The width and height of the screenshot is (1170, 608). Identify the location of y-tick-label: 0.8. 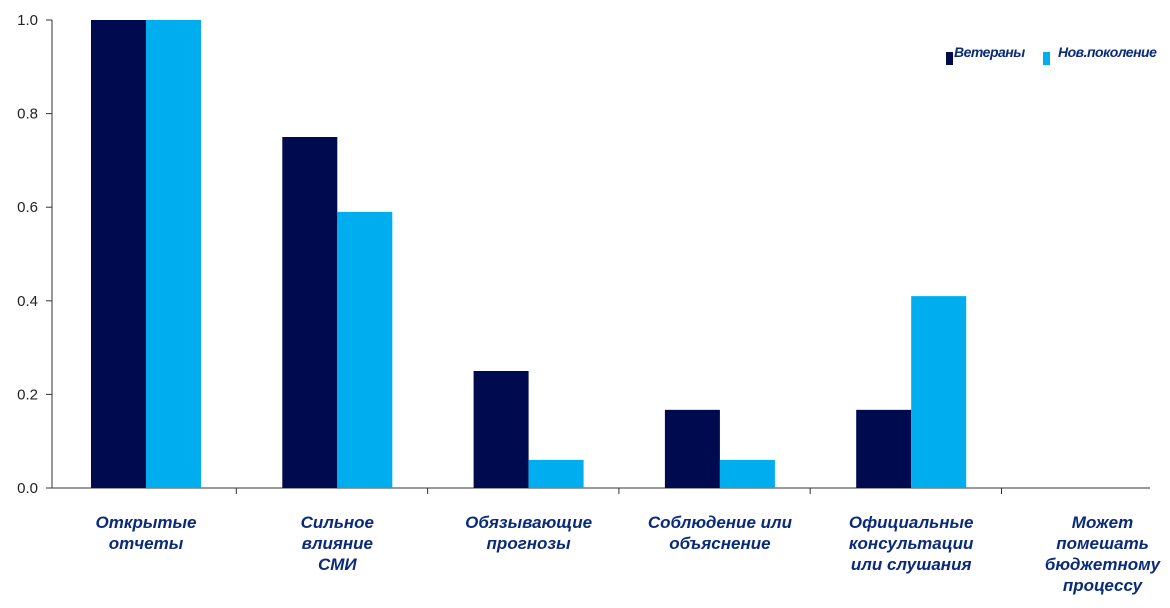
(27, 114).